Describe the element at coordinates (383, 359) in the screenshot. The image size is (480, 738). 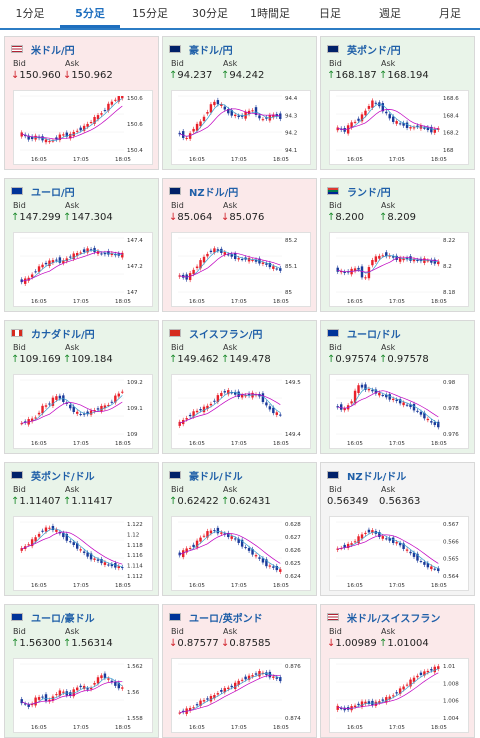
I see `ask-arrow-icon: ↑` at that location.